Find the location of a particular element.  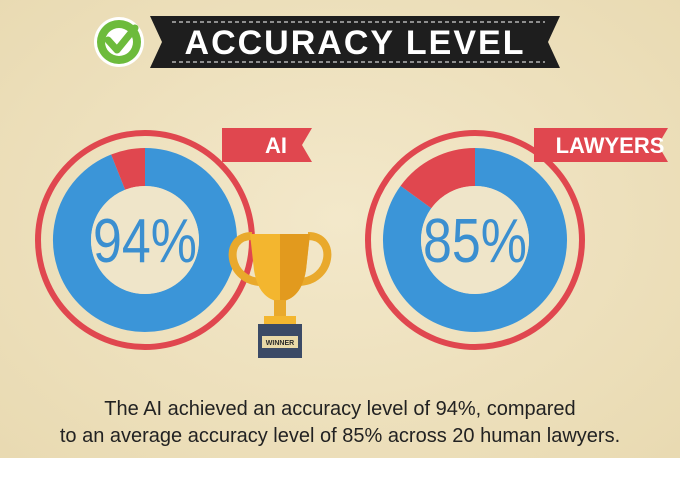

donut-title: AI is located at coordinates (276, 145).